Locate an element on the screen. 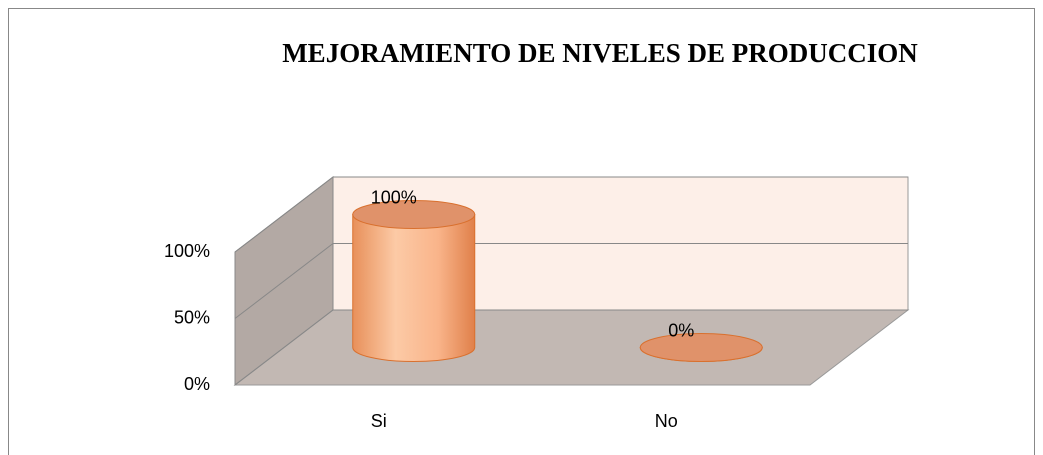  y-tick-label: 100% is located at coordinates (187, 251).